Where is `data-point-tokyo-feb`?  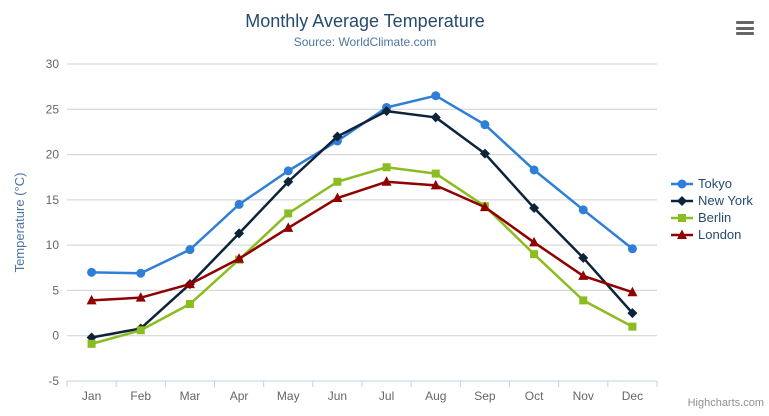 data-point-tokyo-feb is located at coordinates (141, 273).